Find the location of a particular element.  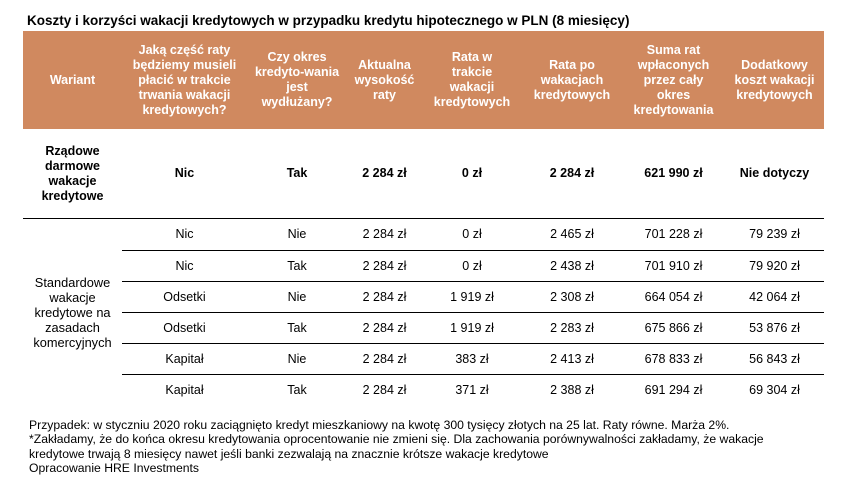

cell-after: 2 388 zł is located at coordinates (572, 390).